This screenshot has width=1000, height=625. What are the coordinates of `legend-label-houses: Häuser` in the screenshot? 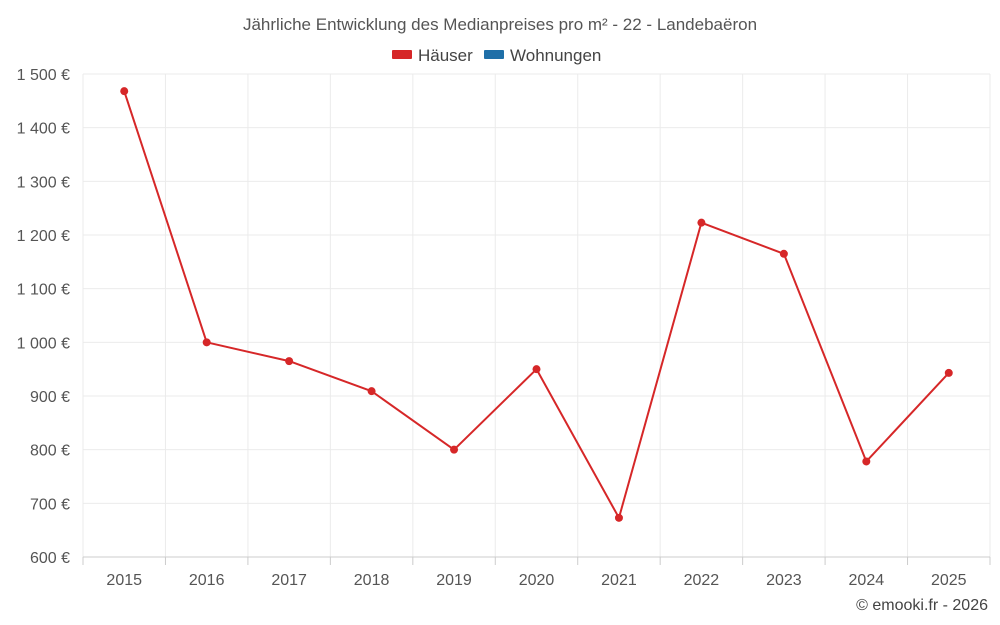 It's located at (445, 55).